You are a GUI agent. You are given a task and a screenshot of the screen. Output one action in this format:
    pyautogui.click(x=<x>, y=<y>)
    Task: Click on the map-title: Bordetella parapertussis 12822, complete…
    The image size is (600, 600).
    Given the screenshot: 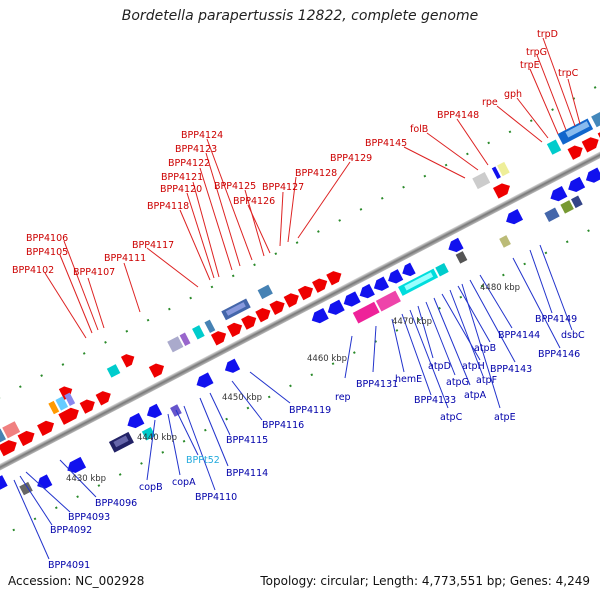 What is the action you would take?
    pyautogui.click(x=300, y=16)
    